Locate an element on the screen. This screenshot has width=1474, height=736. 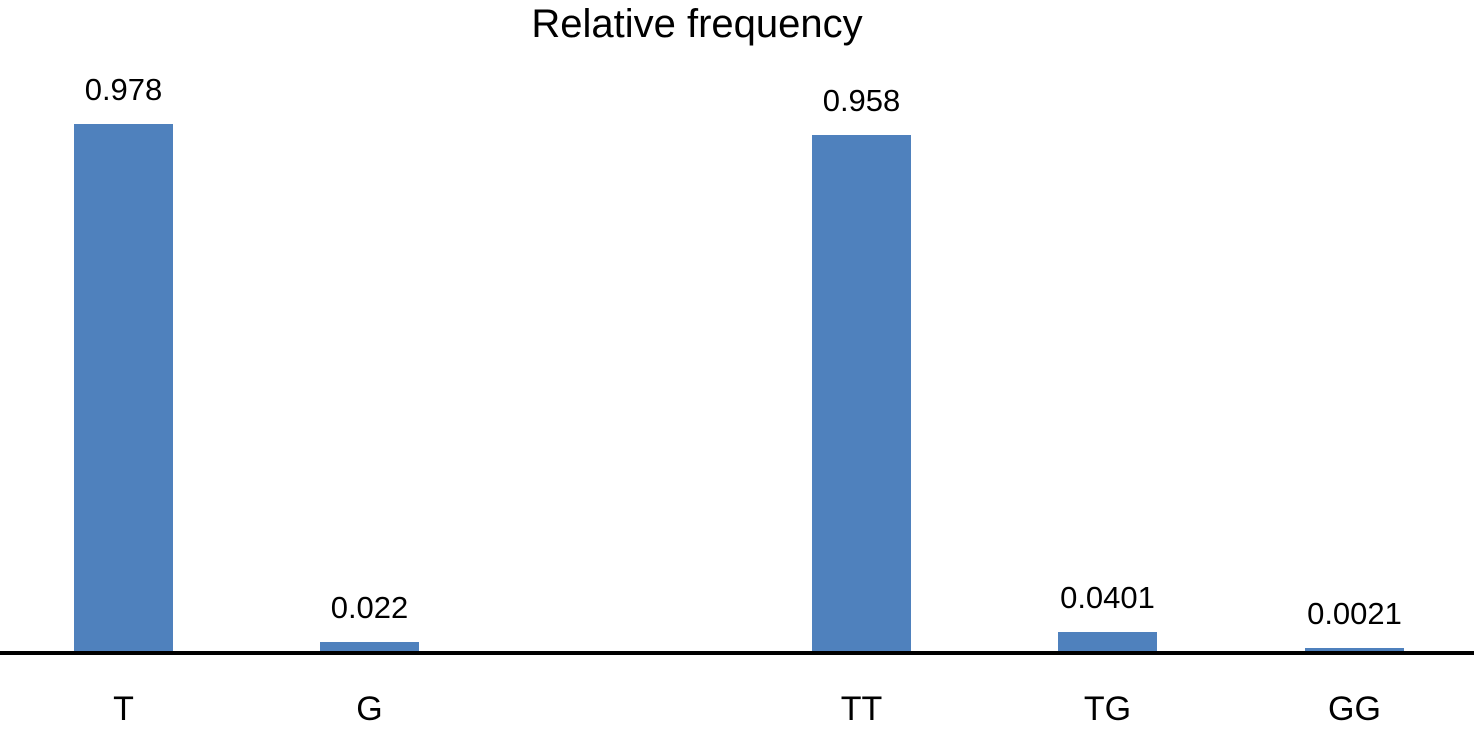
value-label-gg: 0.0021 is located at coordinates (1354, 613).